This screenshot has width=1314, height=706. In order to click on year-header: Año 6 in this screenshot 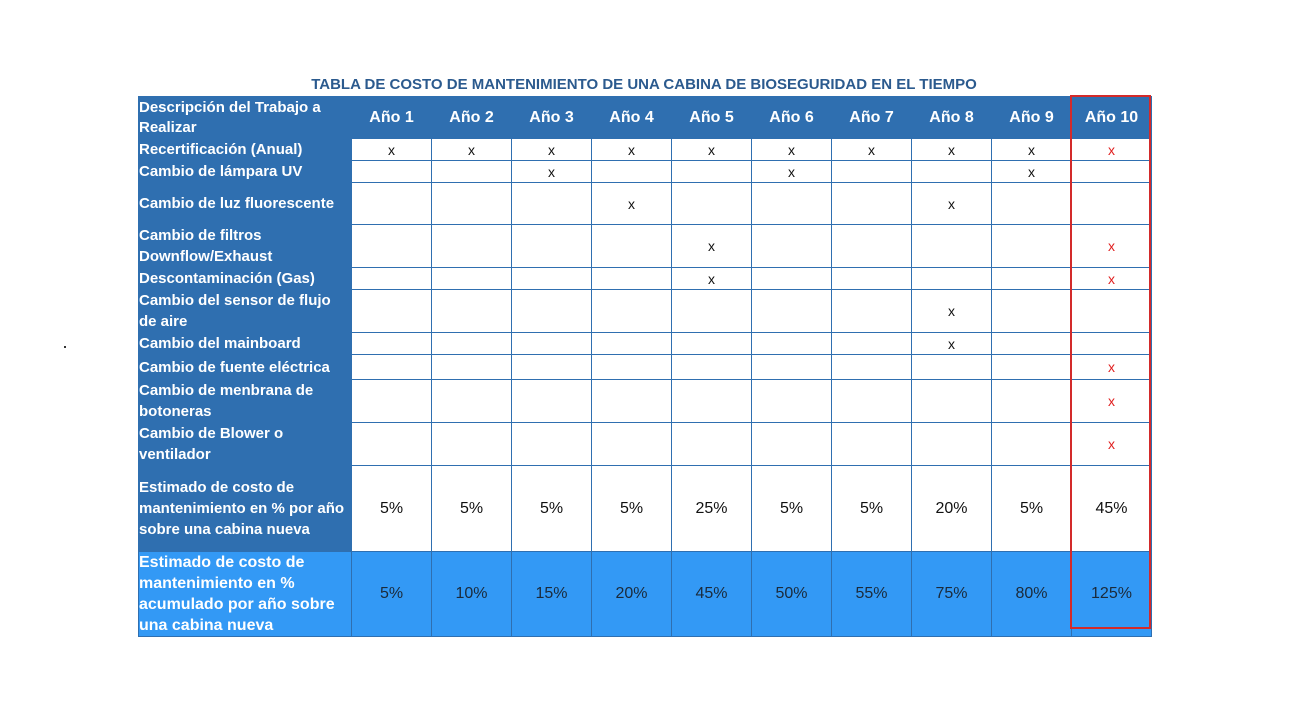, I will do `click(791, 117)`.